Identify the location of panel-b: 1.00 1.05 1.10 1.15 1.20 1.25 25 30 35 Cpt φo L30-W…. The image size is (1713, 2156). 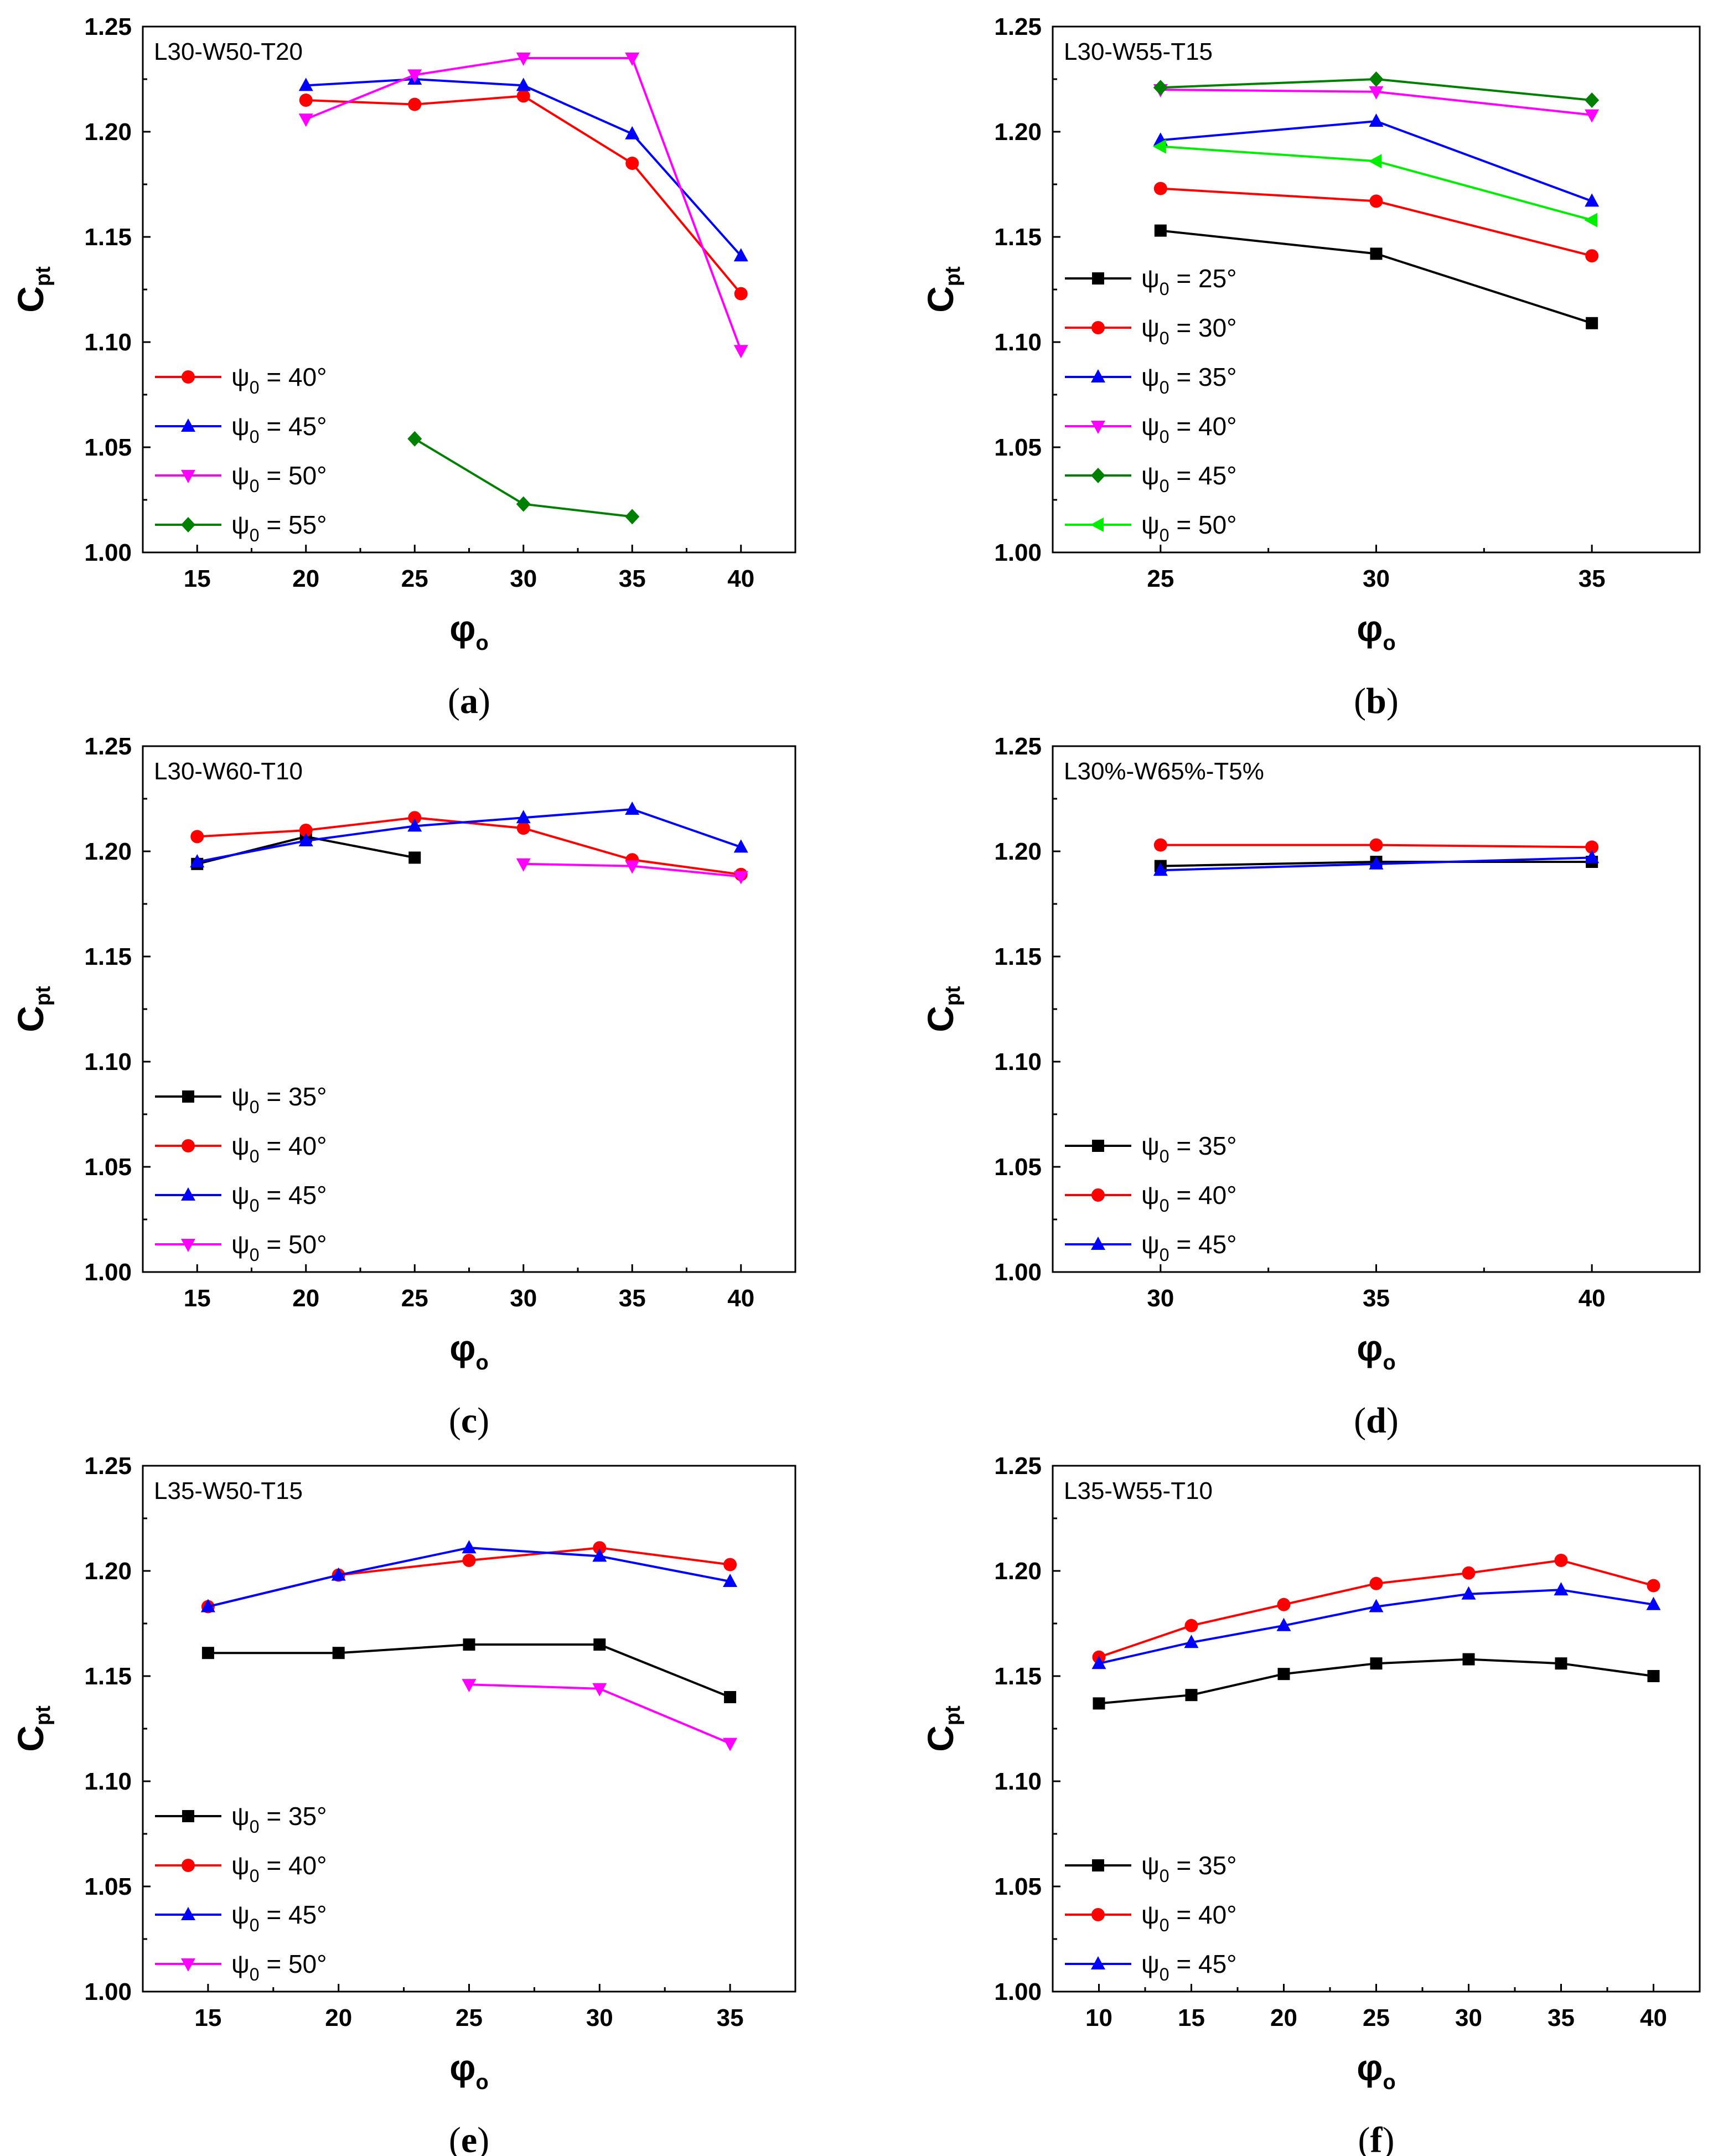
(1310, 367).